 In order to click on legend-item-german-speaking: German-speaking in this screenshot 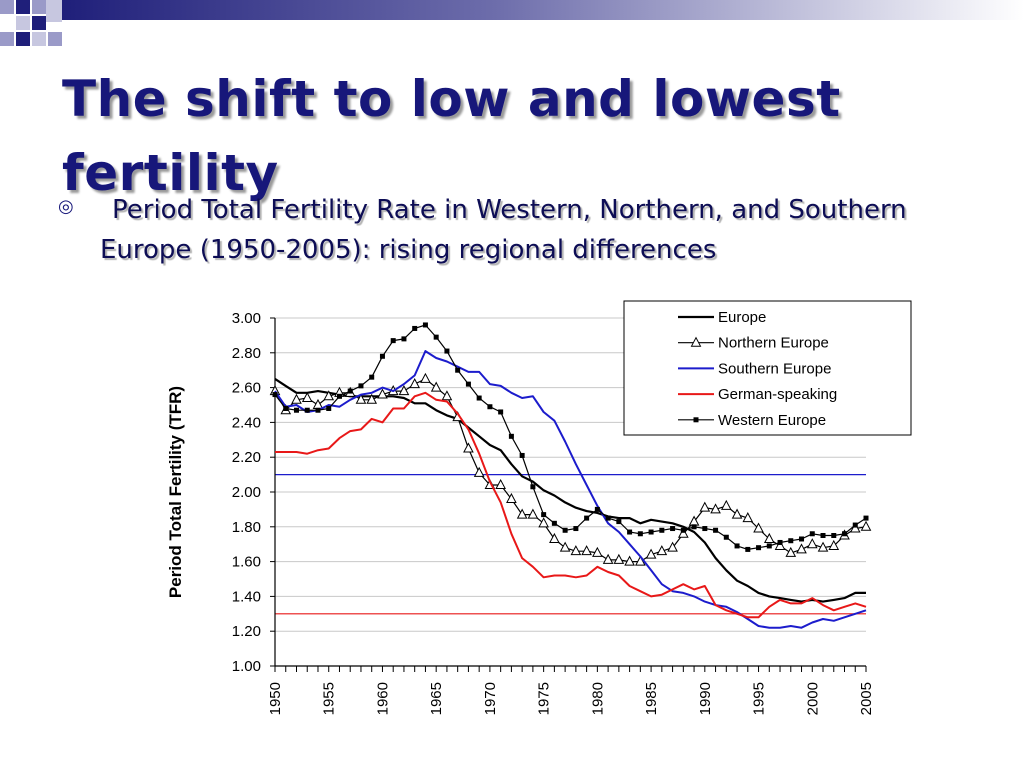, I will do `click(757, 394)`.